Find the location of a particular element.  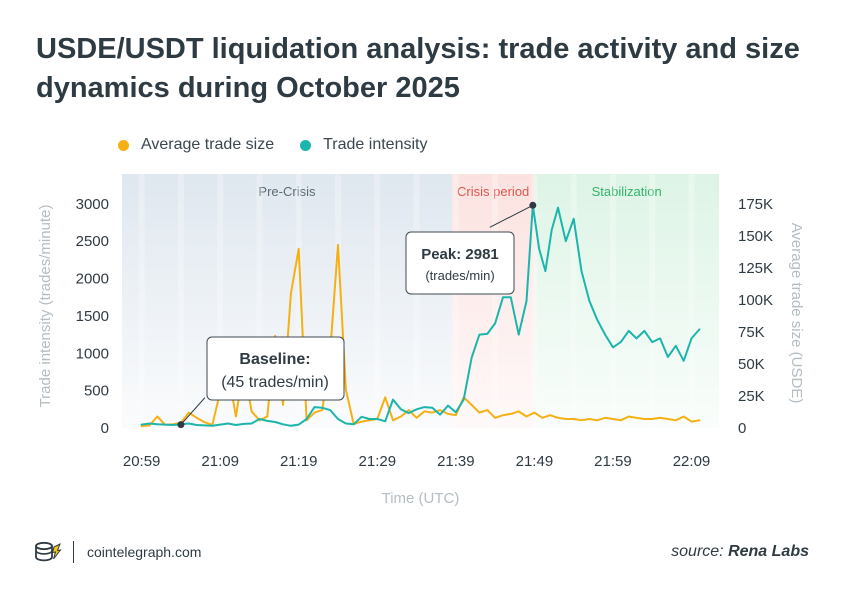

x-tick-label: 21:19 is located at coordinates (299, 461).